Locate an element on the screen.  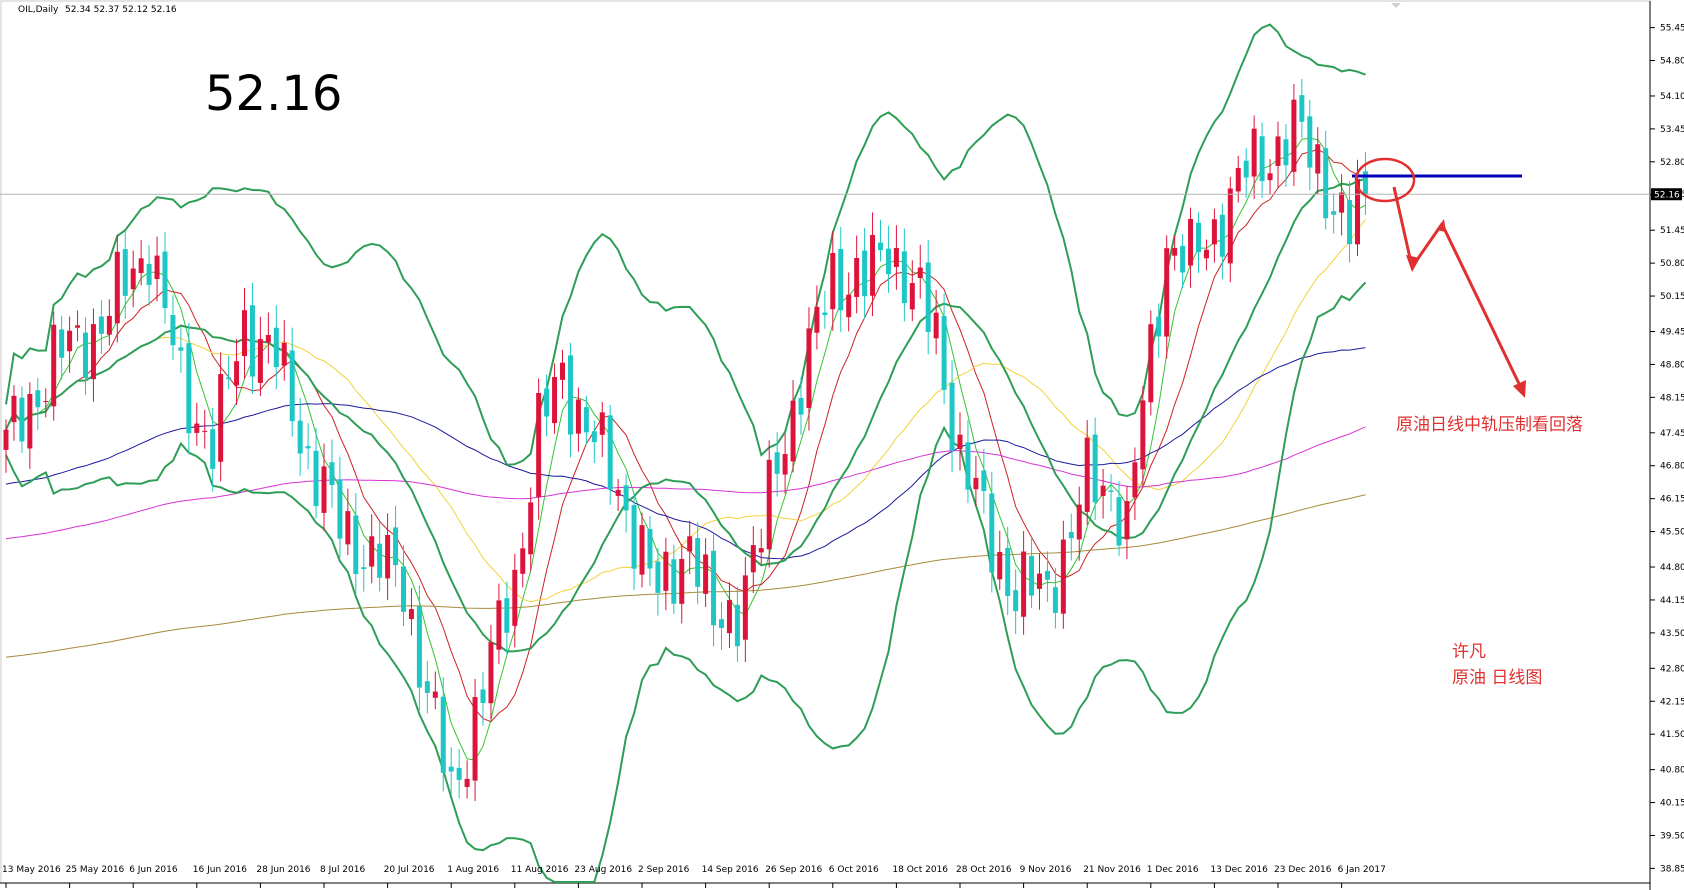
resistance-highlight-ellipse is located at coordinates (1385, 180).